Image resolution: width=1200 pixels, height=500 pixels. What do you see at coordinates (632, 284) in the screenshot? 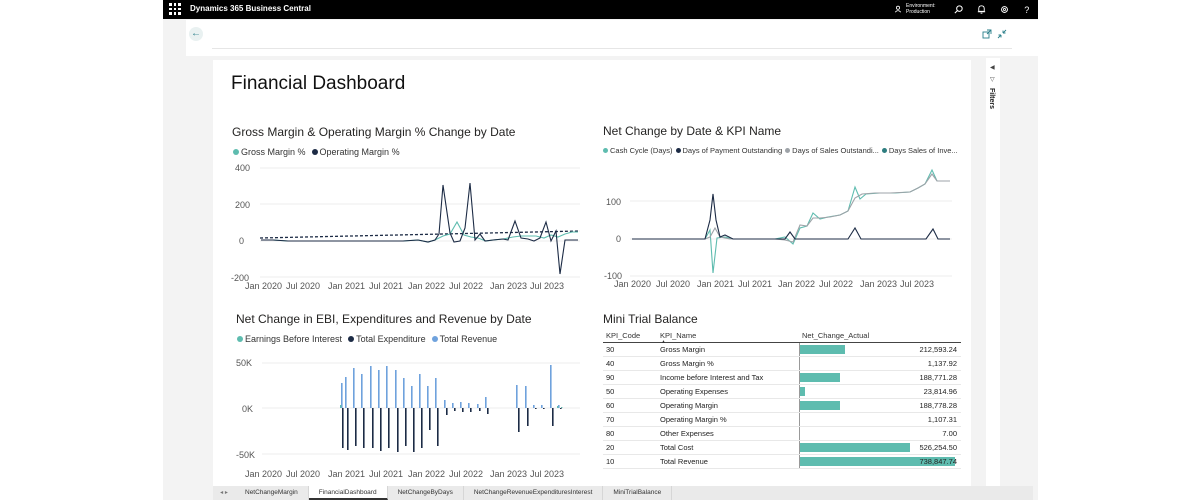
I see `x-tick: Jan 2020` at bounding box center [632, 284].